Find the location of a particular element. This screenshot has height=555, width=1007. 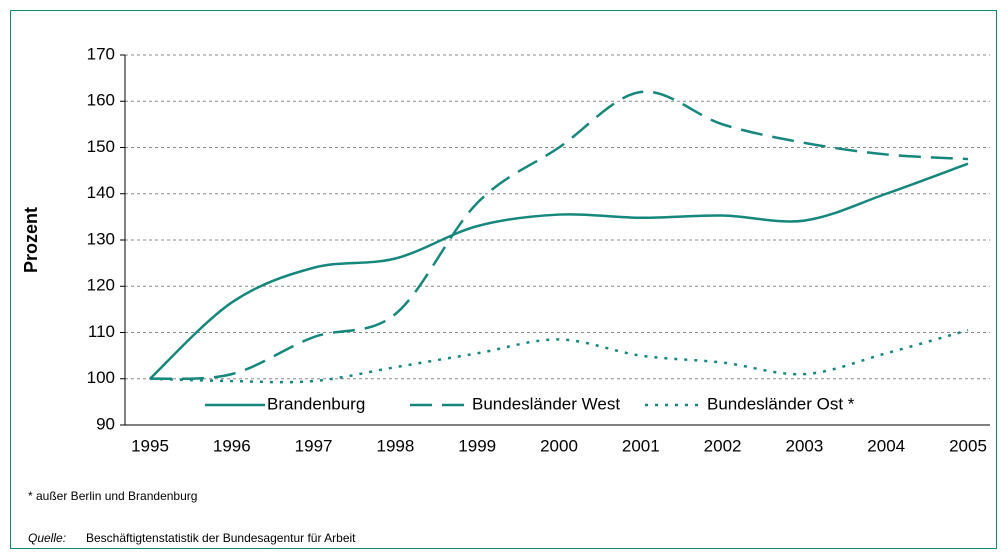

y-tick-label: 120 is located at coordinates (101, 285).